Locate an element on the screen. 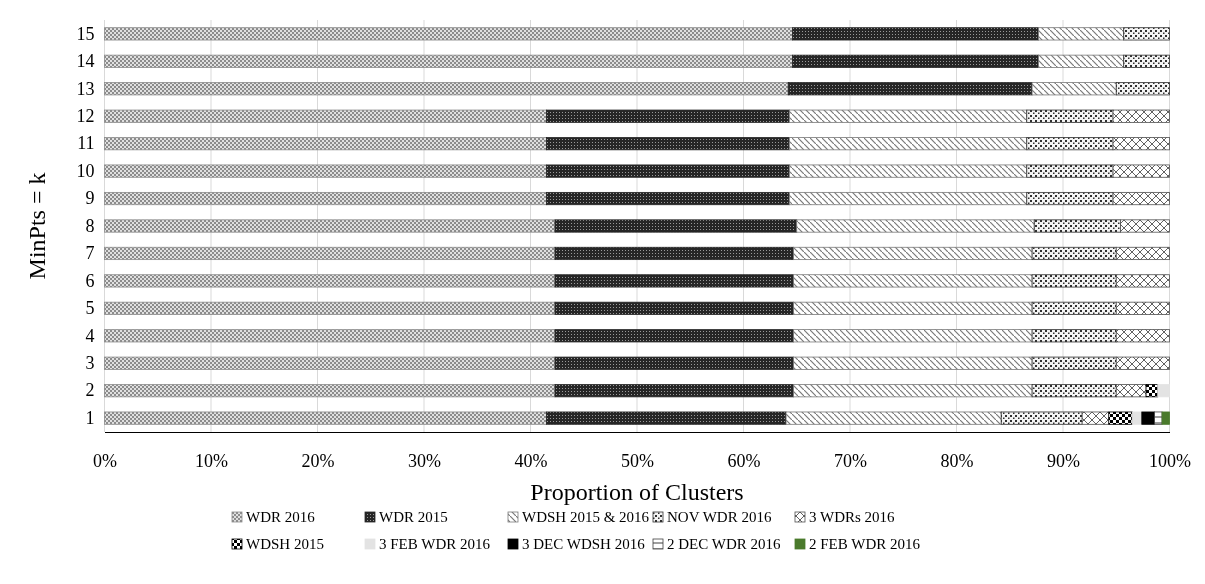 Image resolution: width=1205 pixels, height=584 pixels. legend-label: WDR 2016 is located at coordinates (281, 517).